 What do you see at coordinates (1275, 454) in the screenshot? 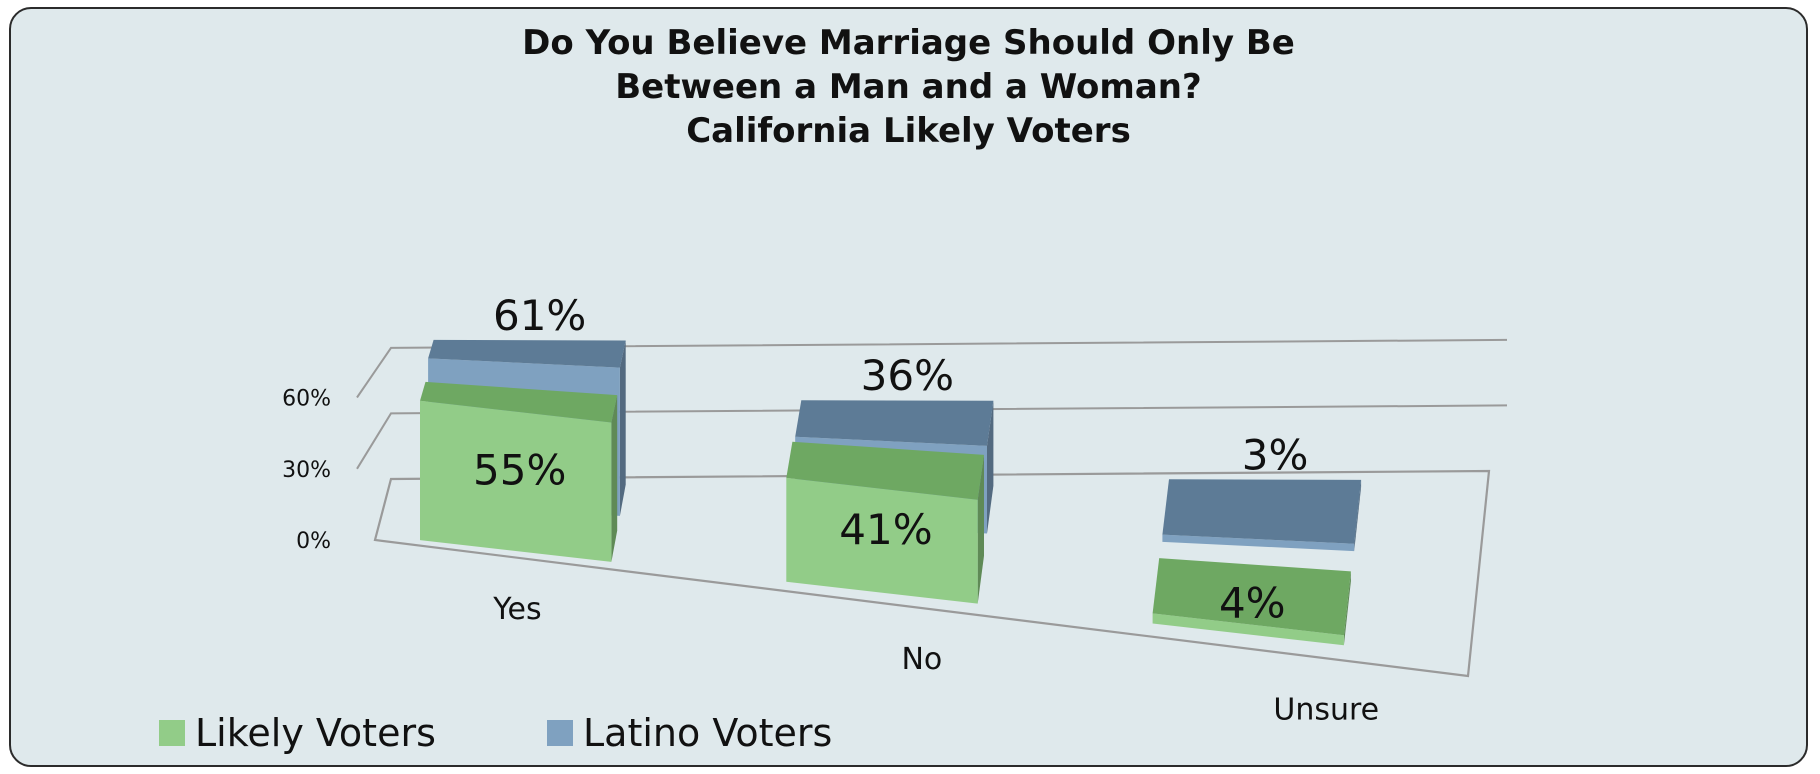
I see `data-label: 3%` at bounding box center [1275, 454].